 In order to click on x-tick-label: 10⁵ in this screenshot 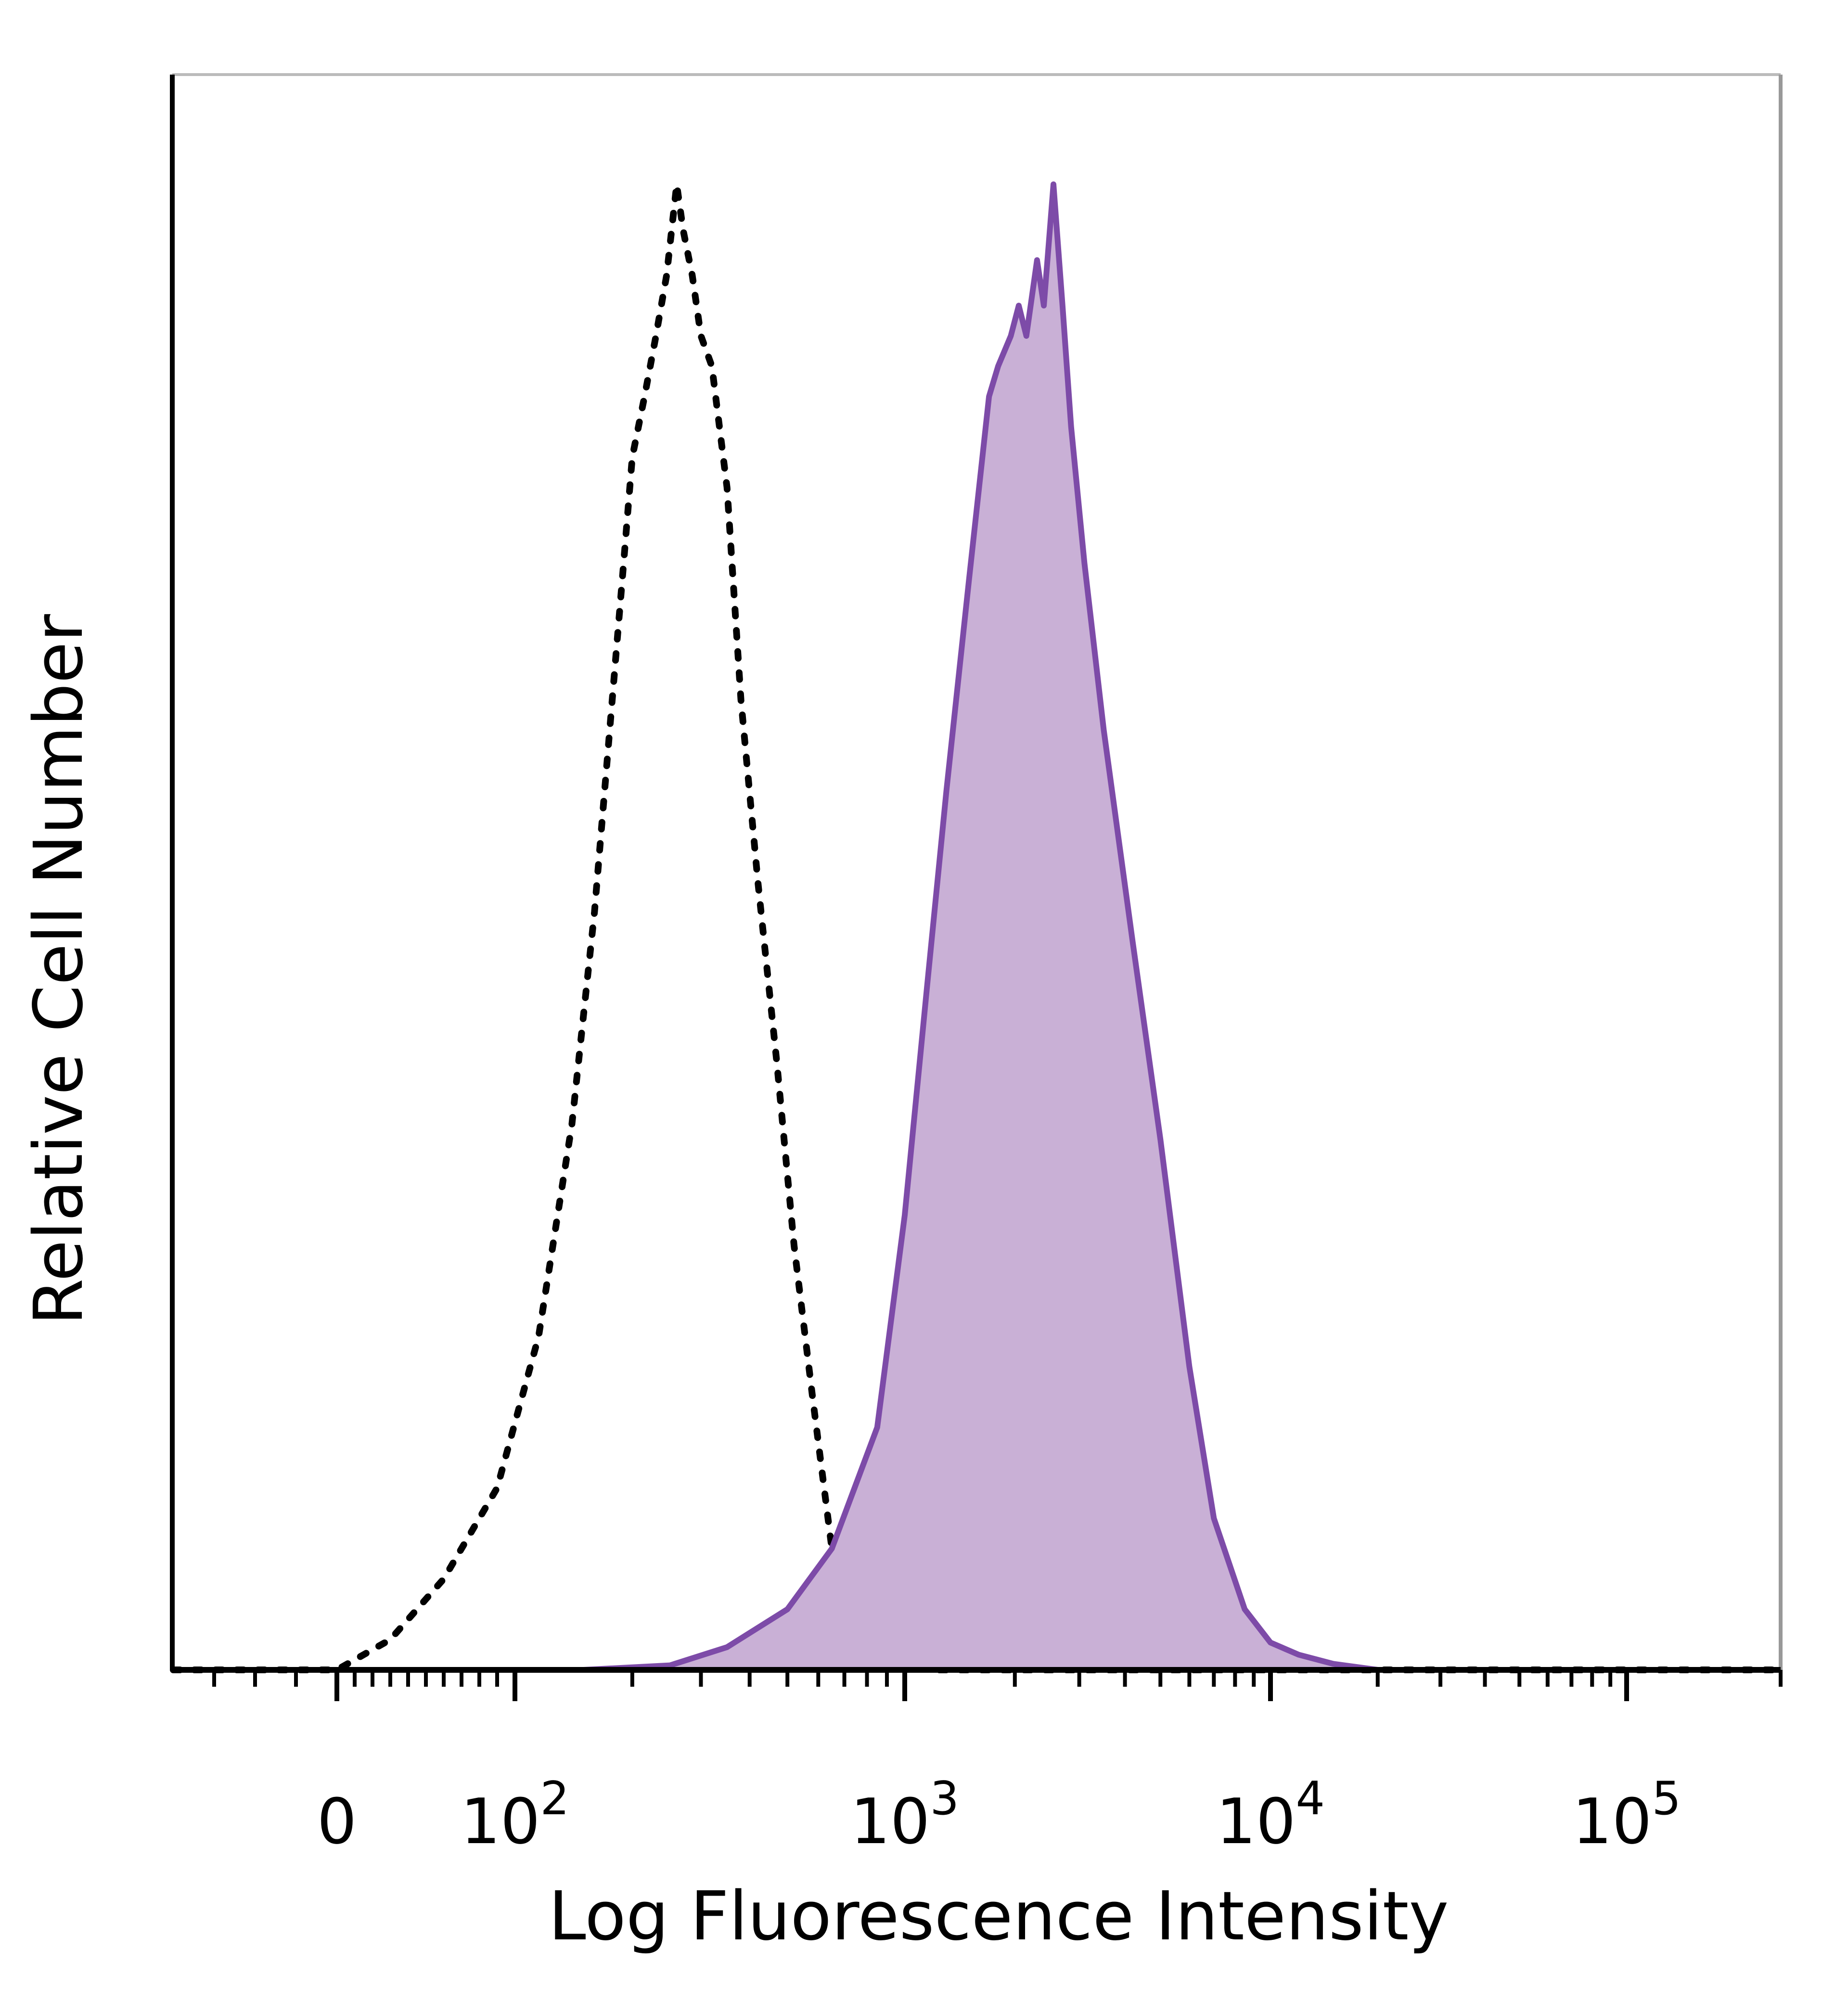, I will do `click(1626, 1815)`.